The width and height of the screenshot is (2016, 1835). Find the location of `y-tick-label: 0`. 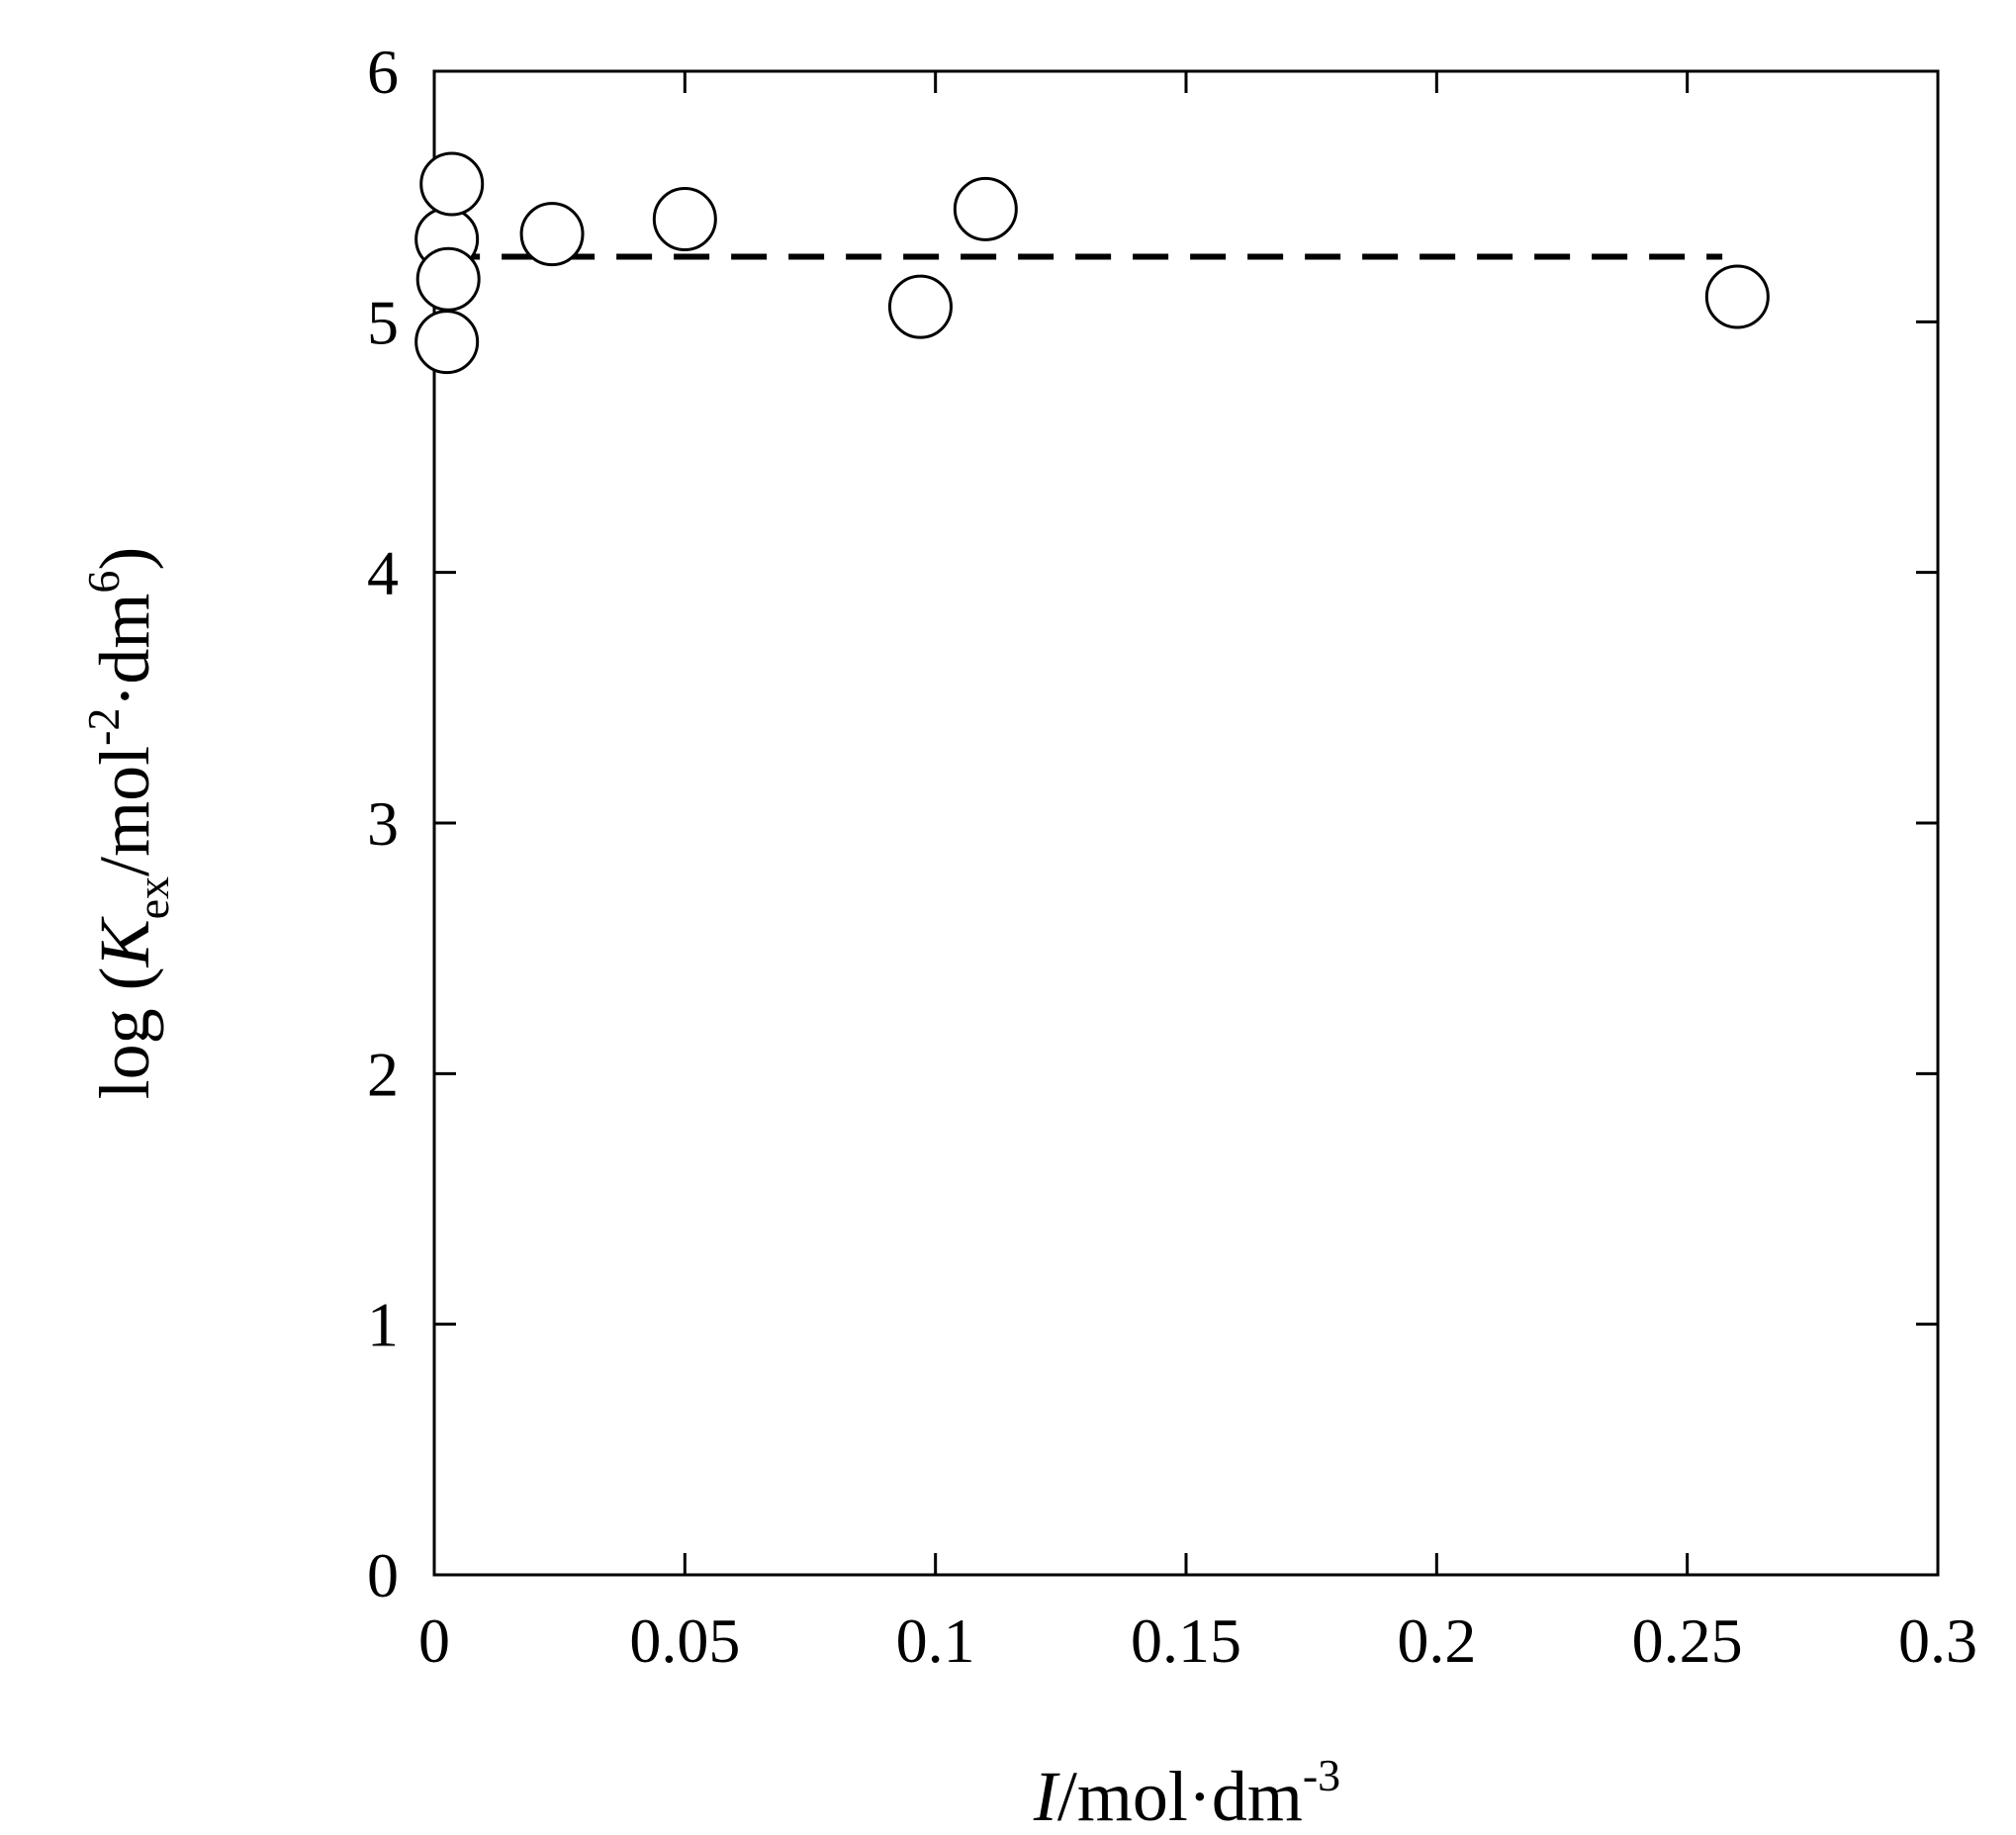

y-tick-label: 0 is located at coordinates (383, 1575).